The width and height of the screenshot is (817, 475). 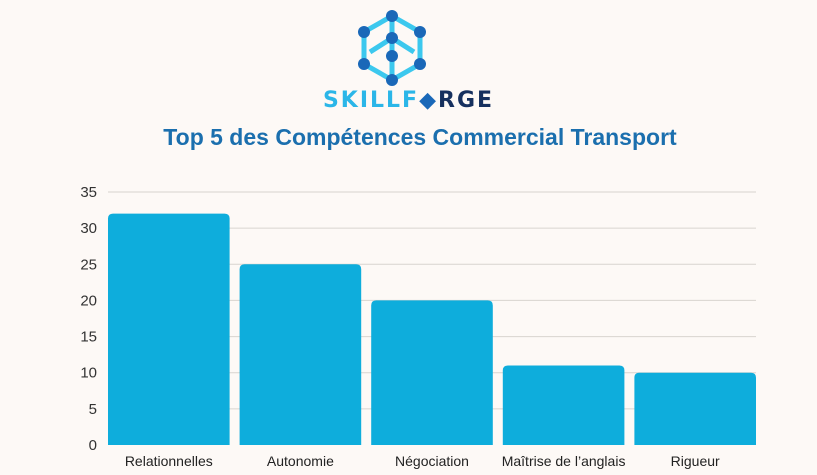 I want to click on x-tick-label: Maîtrise de l’anglais, so click(x=564, y=461).